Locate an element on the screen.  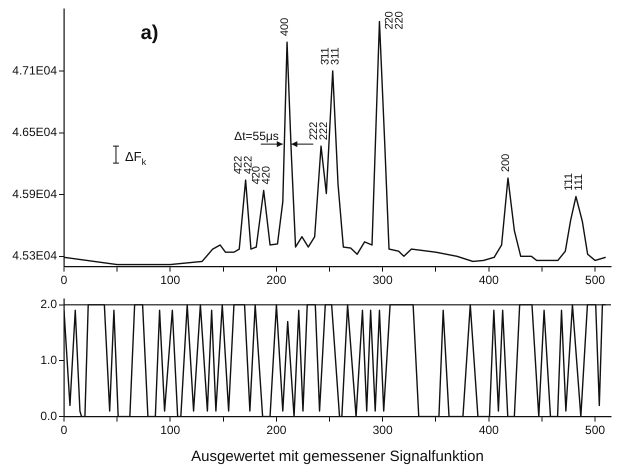
y-tick-label: 2.0 is located at coordinates (49, 304).